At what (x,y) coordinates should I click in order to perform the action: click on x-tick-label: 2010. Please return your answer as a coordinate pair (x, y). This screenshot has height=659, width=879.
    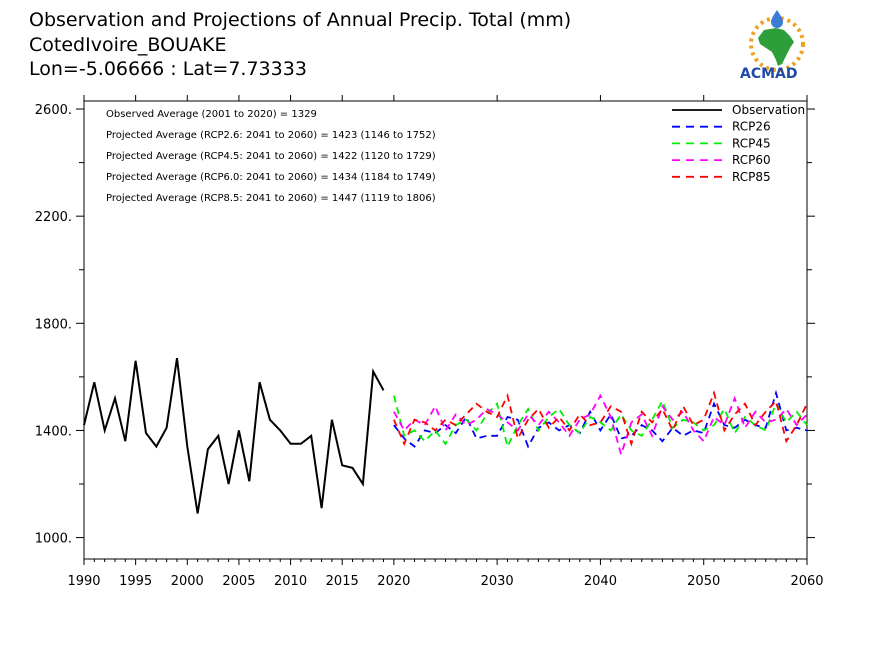
    Looking at the image, I should click on (290, 581).